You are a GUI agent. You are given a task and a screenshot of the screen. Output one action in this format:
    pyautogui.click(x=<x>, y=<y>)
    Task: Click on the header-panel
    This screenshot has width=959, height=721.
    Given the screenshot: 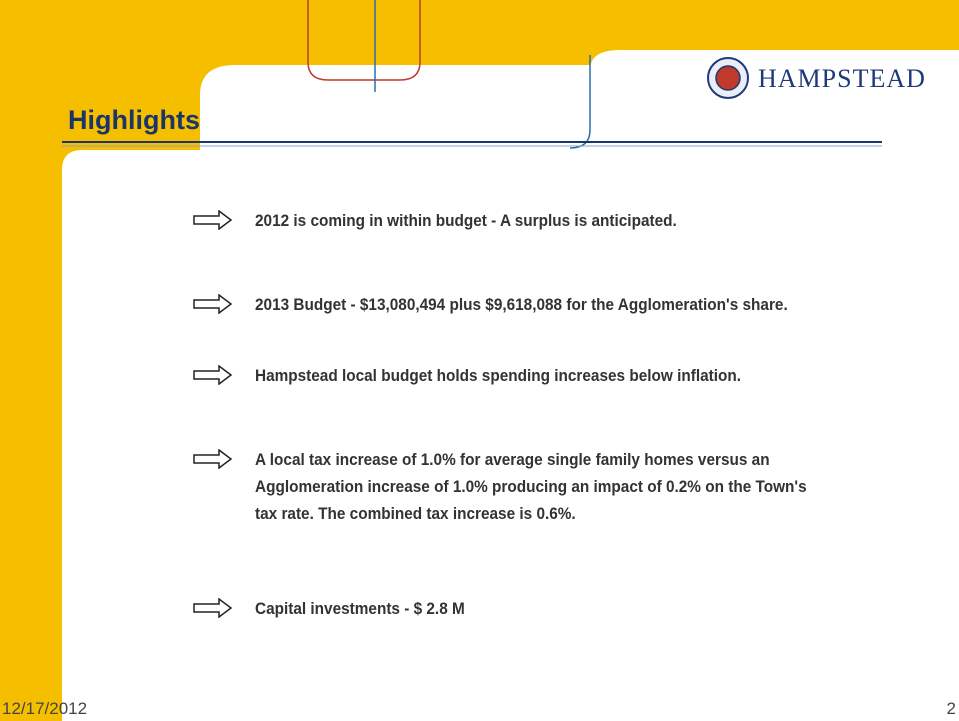 What is the action you would take?
    pyautogui.click(x=395, y=107)
    